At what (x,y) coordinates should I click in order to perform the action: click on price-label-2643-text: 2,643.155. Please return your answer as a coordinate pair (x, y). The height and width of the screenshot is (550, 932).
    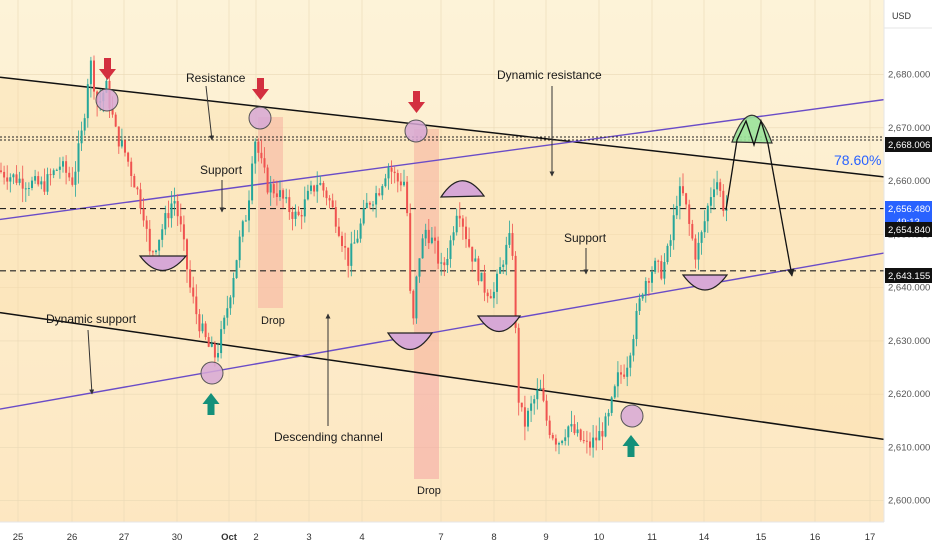
    Looking at the image, I should click on (909, 276).